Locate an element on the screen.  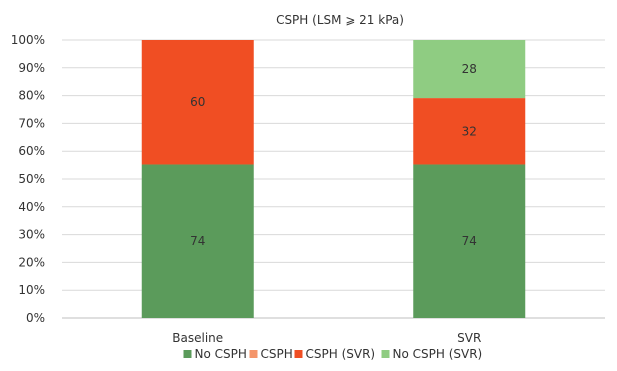
legend-label: No CSPH is located at coordinates (221, 354).